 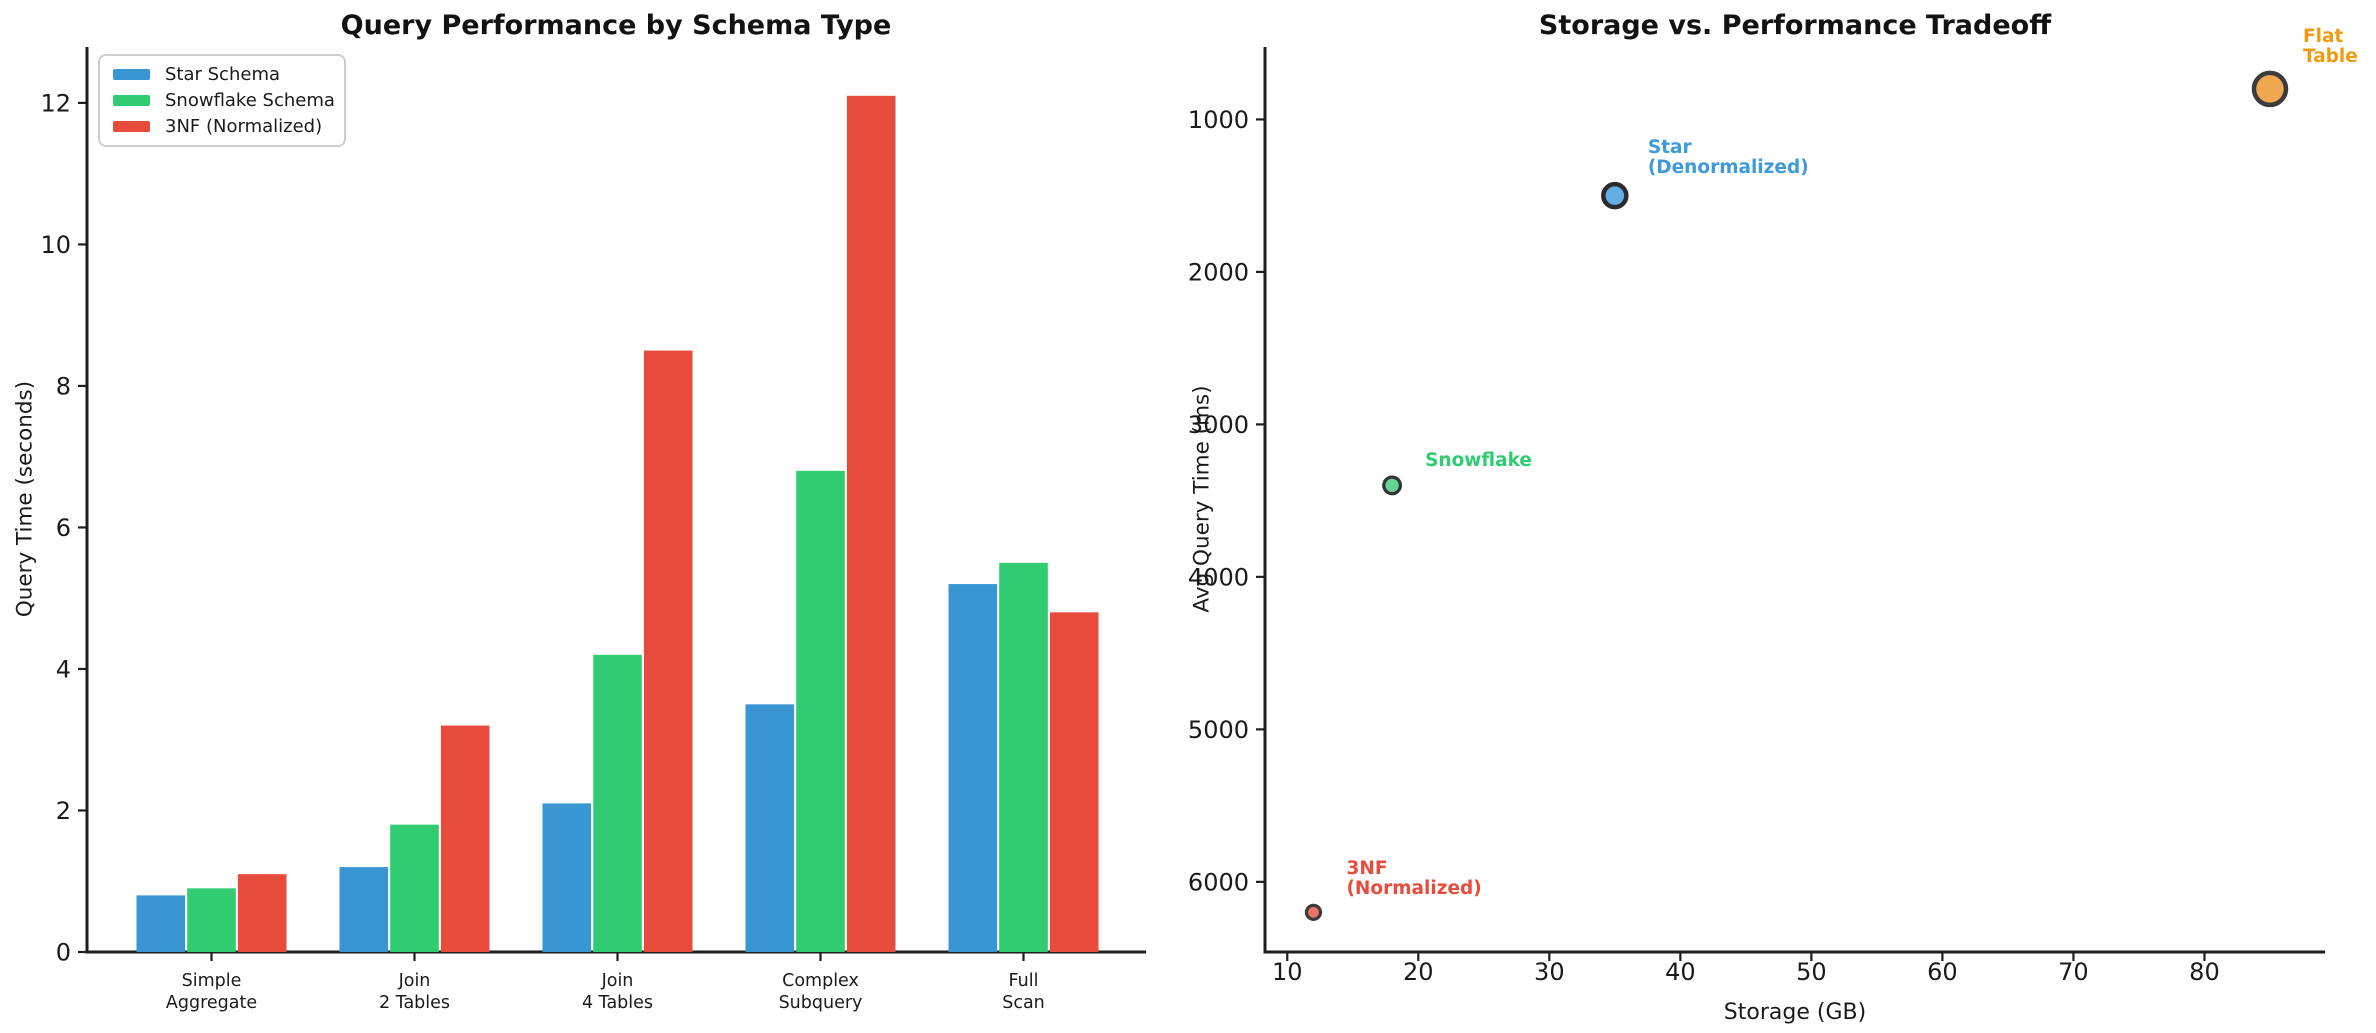 What do you see at coordinates (1414, 879) in the screenshot?
I see `scatter-point-label-3nf: 3NF (Normalized)` at bounding box center [1414, 879].